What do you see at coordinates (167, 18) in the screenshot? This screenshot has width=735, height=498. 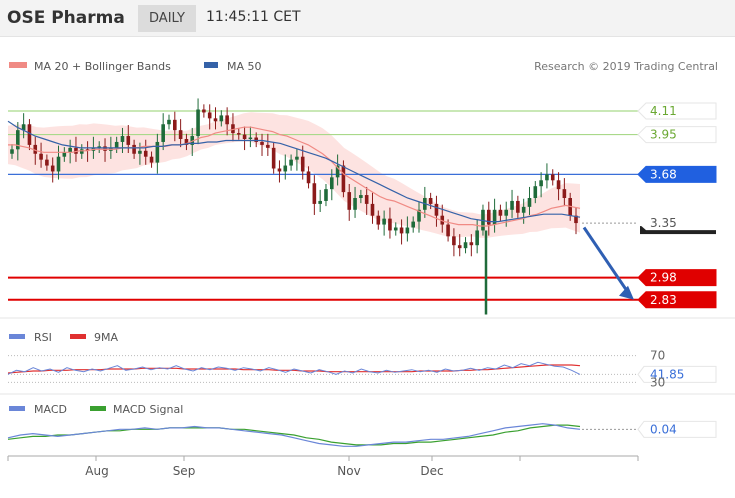 I see `period-selector-button: DAILY` at bounding box center [167, 18].